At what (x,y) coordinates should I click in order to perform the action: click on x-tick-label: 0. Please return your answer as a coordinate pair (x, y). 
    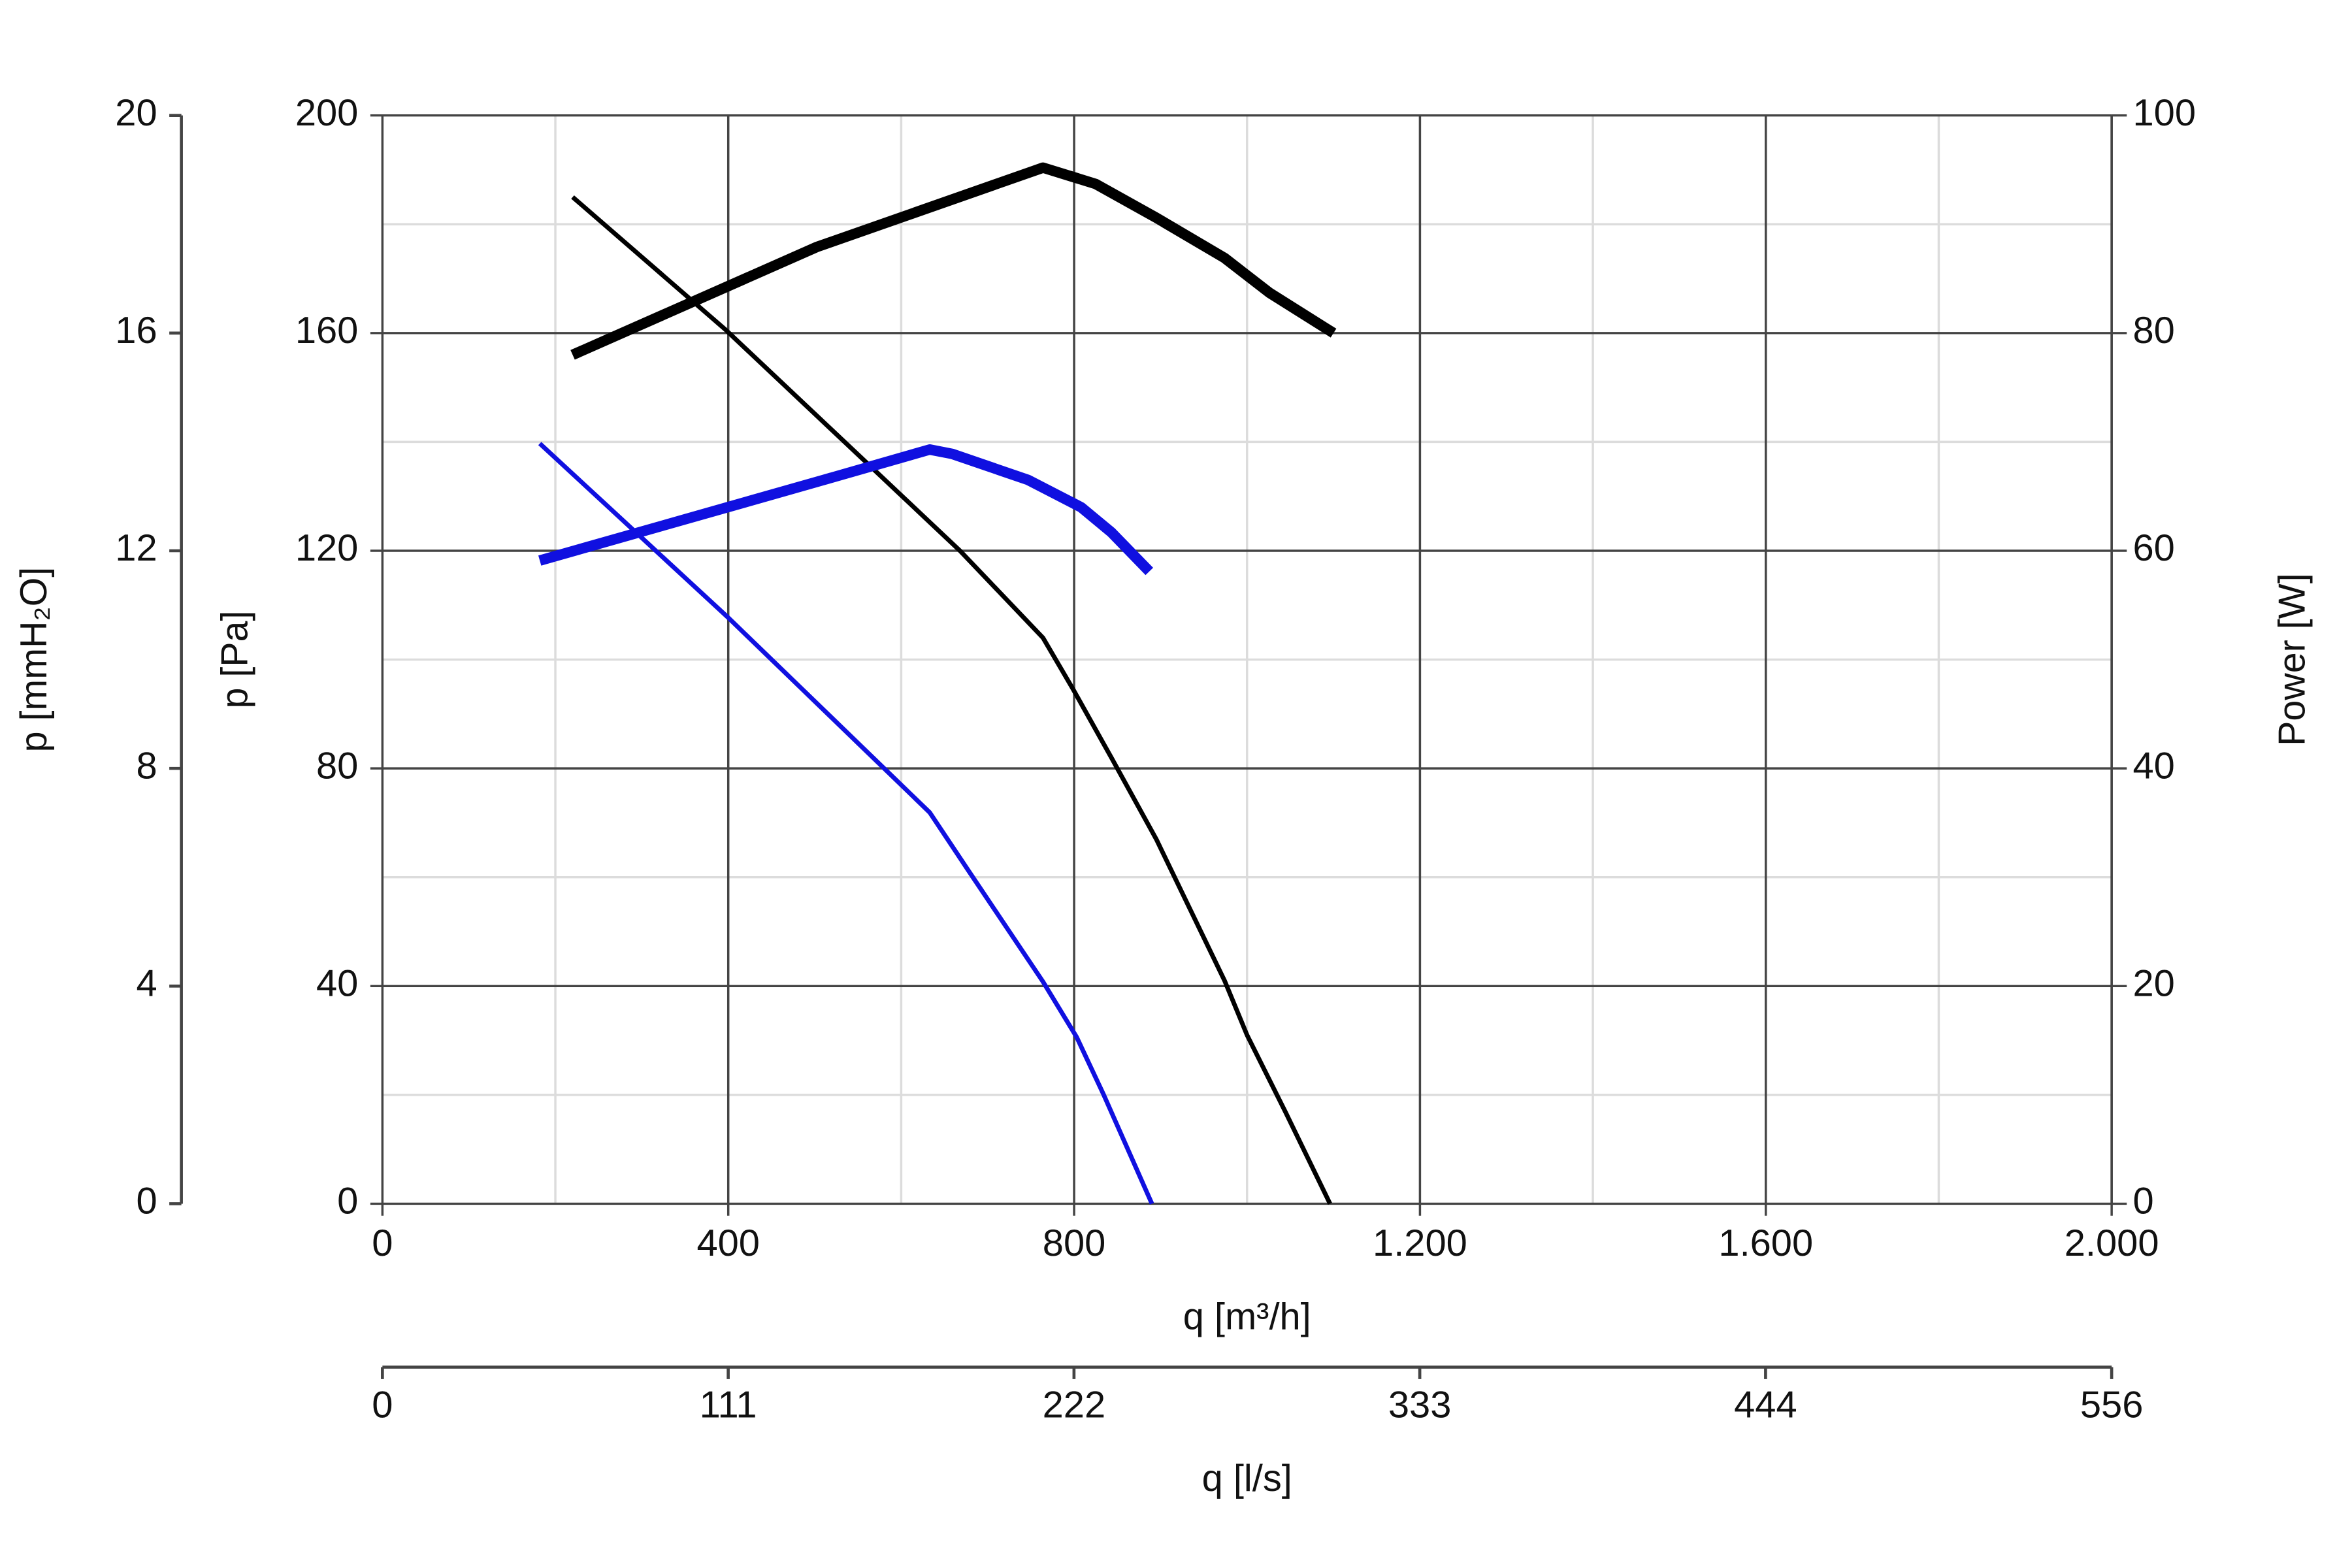
    Looking at the image, I should click on (382, 1243).